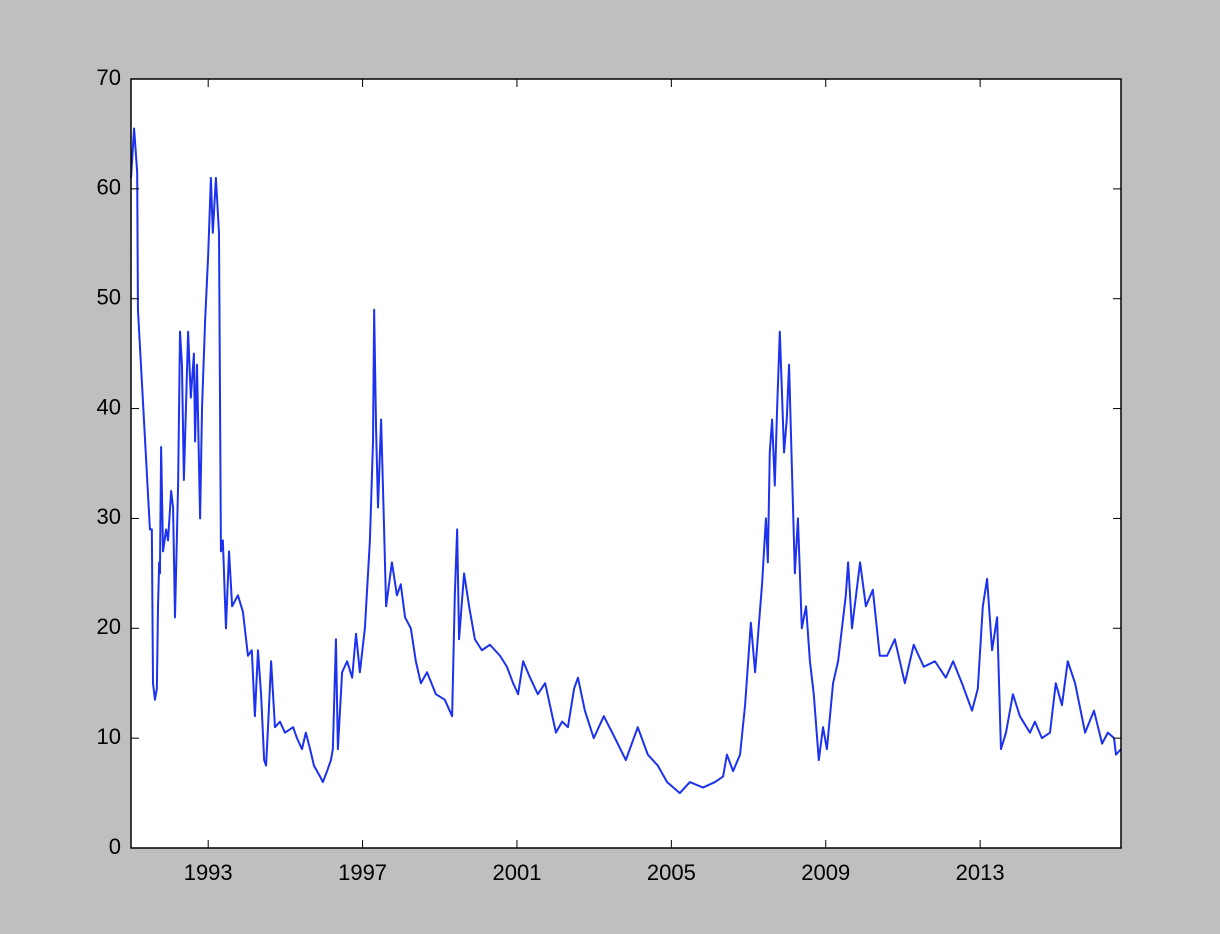 This screenshot has width=1220, height=934. Describe the element at coordinates (362, 872) in the screenshot. I see `x-tick-label: 1997` at that location.